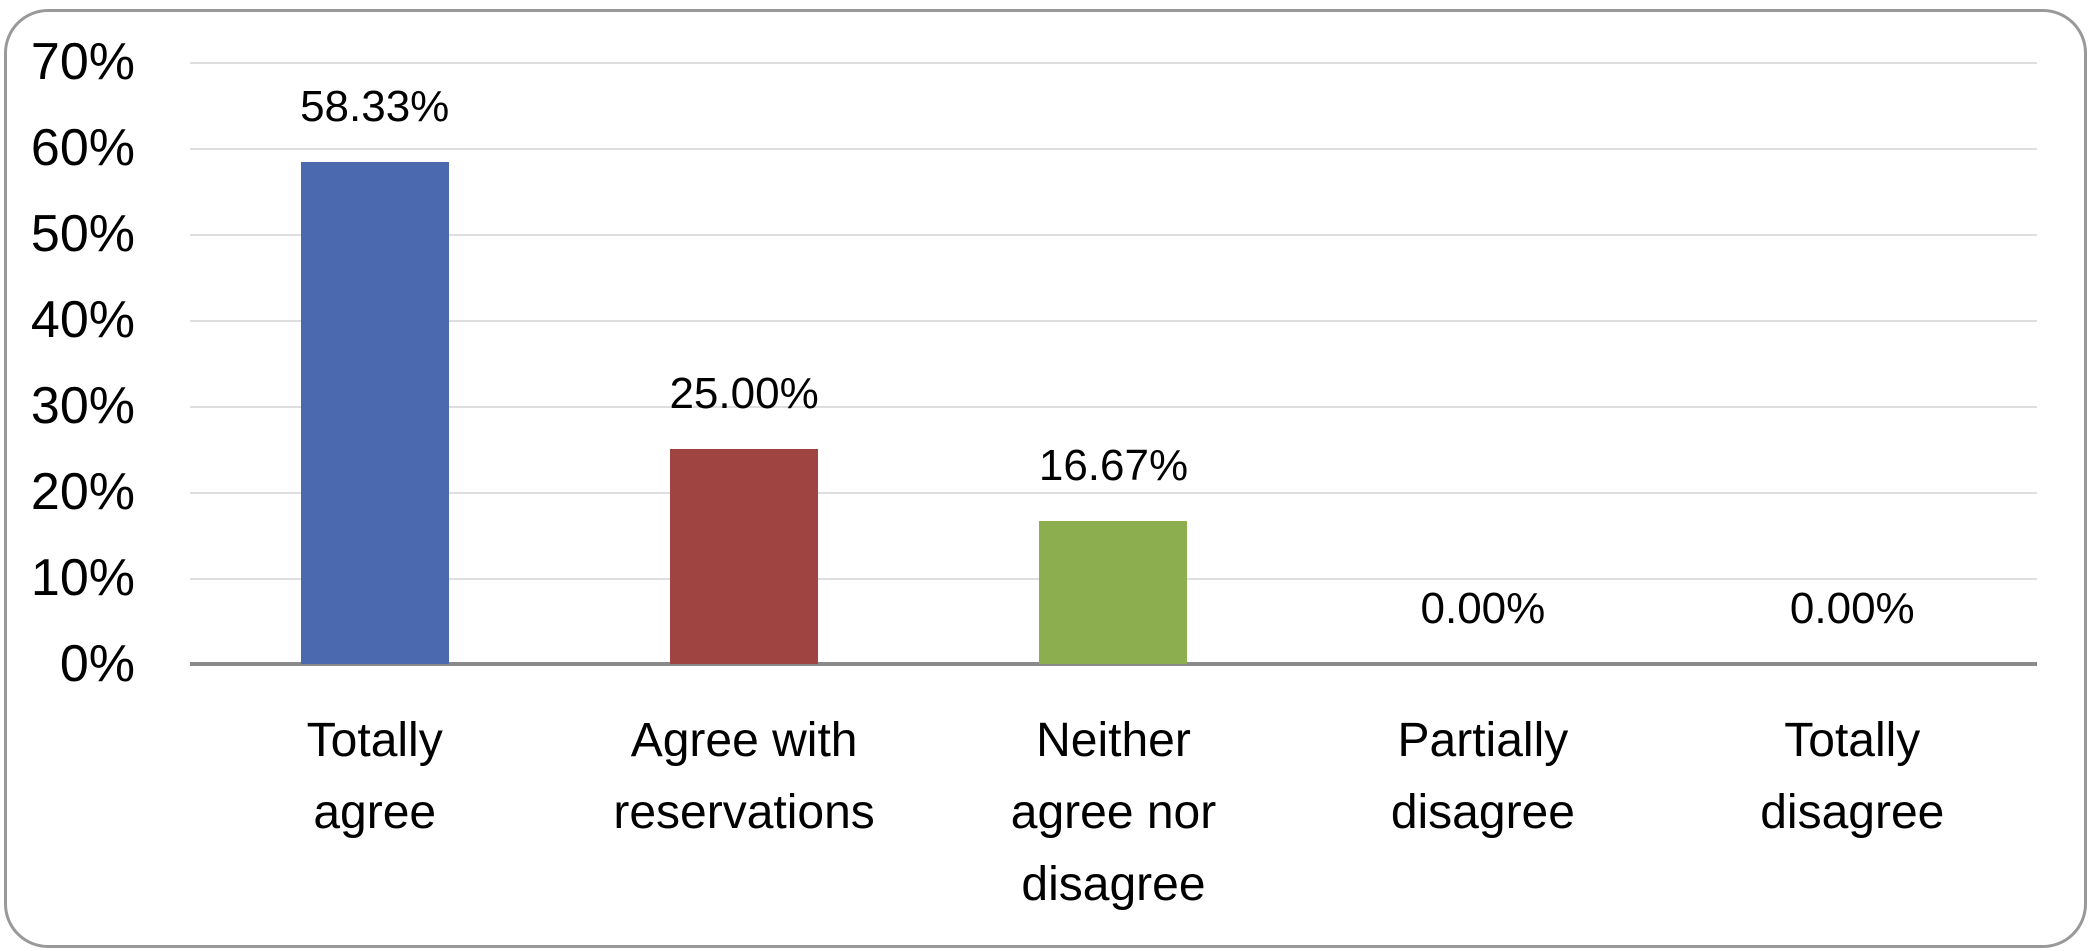 The height and width of the screenshot is (951, 2091). Describe the element at coordinates (82, 406) in the screenshot. I see `y-axis-tick-label: 30%` at that location.